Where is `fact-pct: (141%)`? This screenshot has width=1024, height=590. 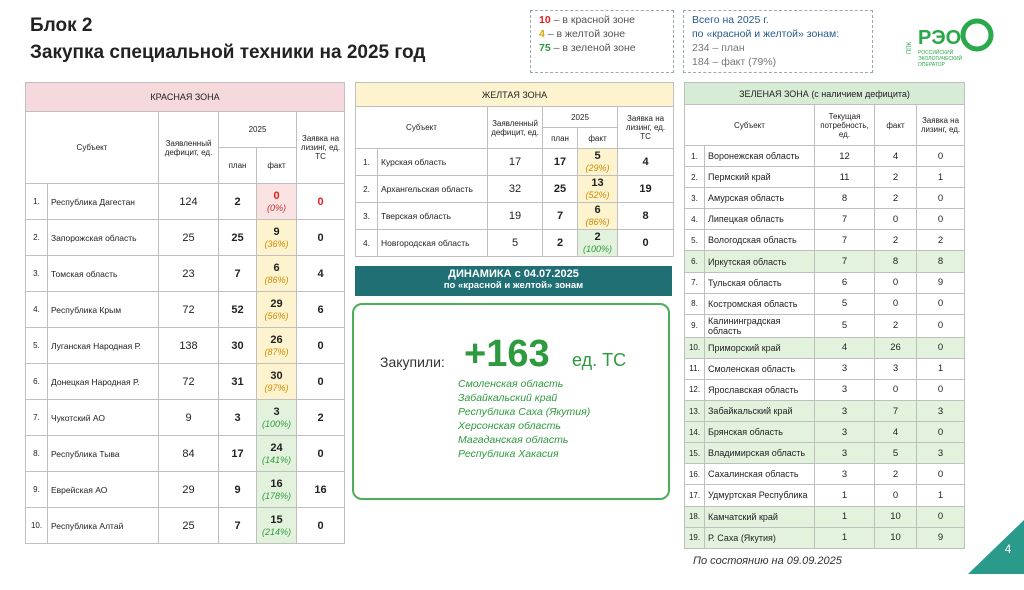
fact-pct: (141%) is located at coordinates (276, 459).